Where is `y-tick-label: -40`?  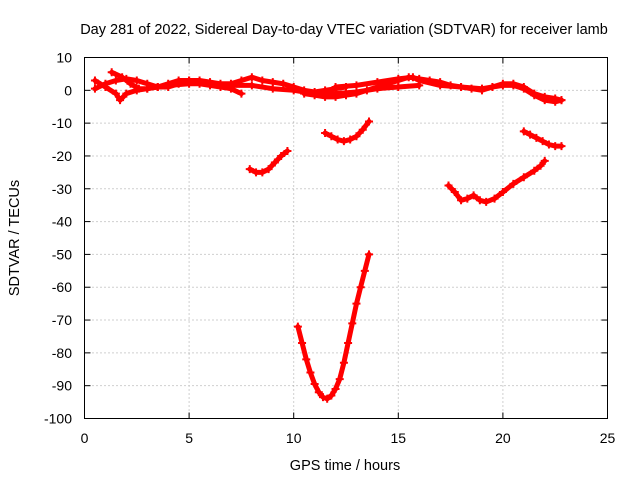
y-tick-label: -40 is located at coordinates (62, 222).